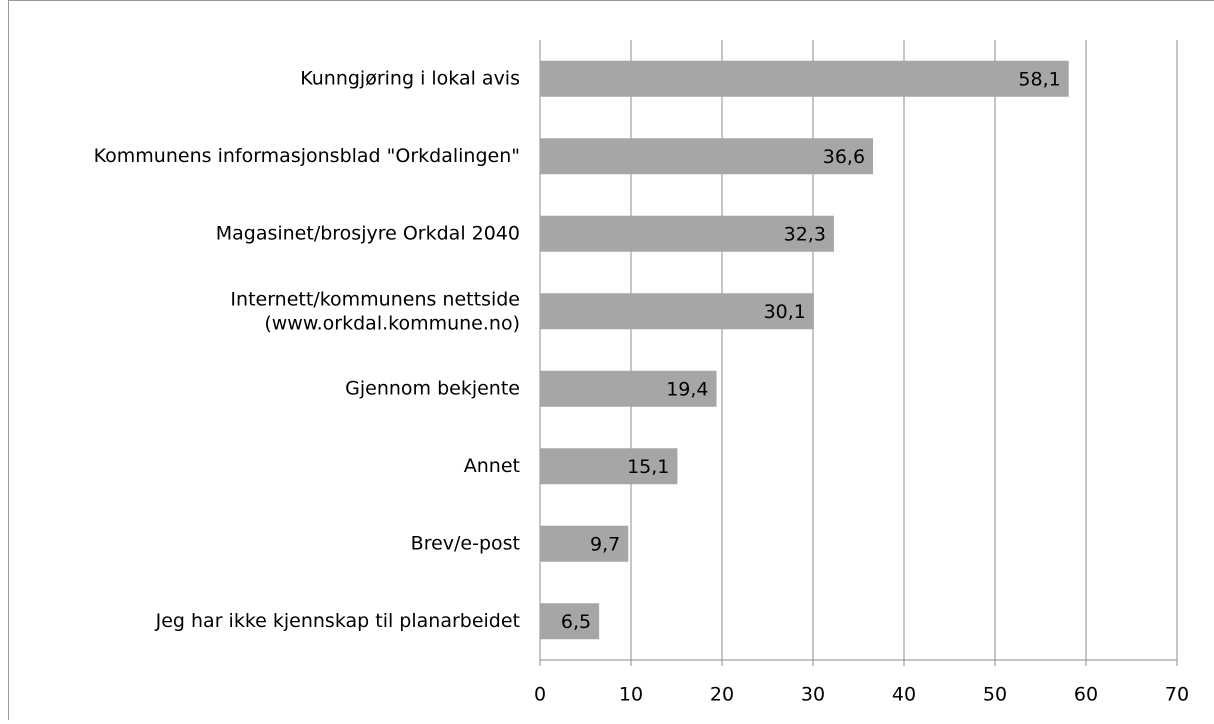  What do you see at coordinates (804, 79) in the screenshot?
I see `bar` at bounding box center [804, 79].